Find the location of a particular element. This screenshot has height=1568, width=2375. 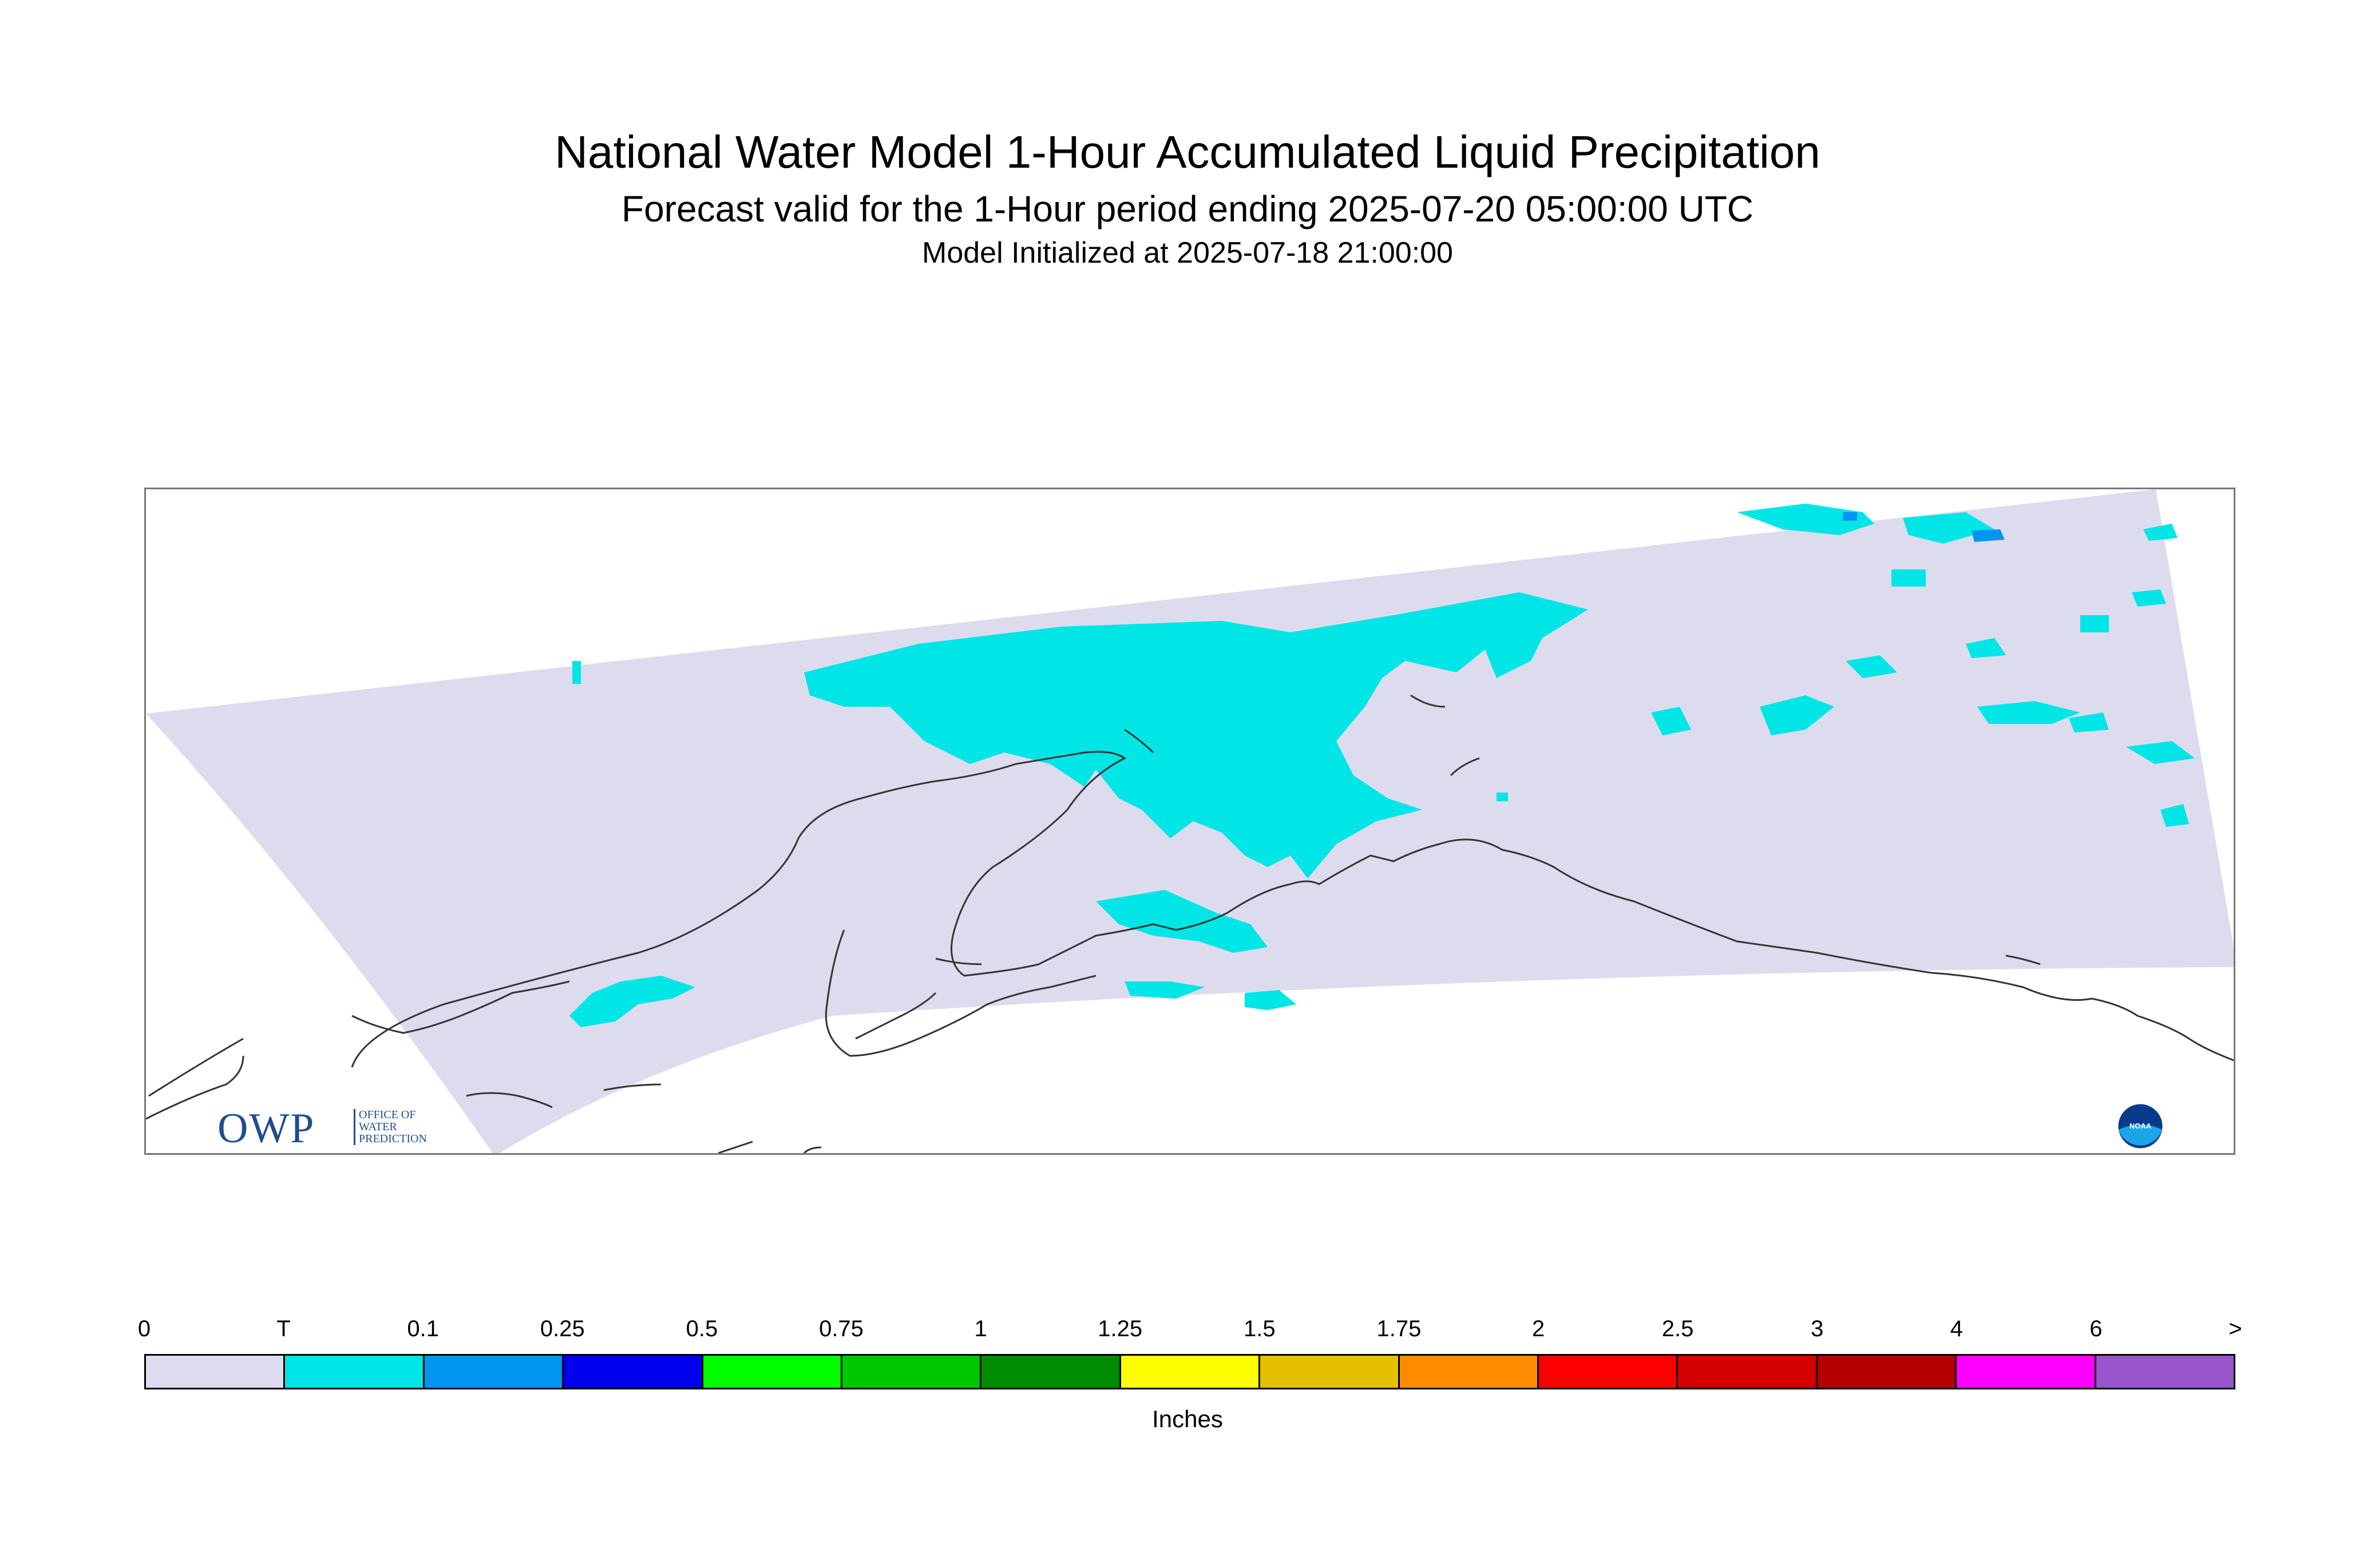

precip-area-east5 is located at coordinates (1872, 666).